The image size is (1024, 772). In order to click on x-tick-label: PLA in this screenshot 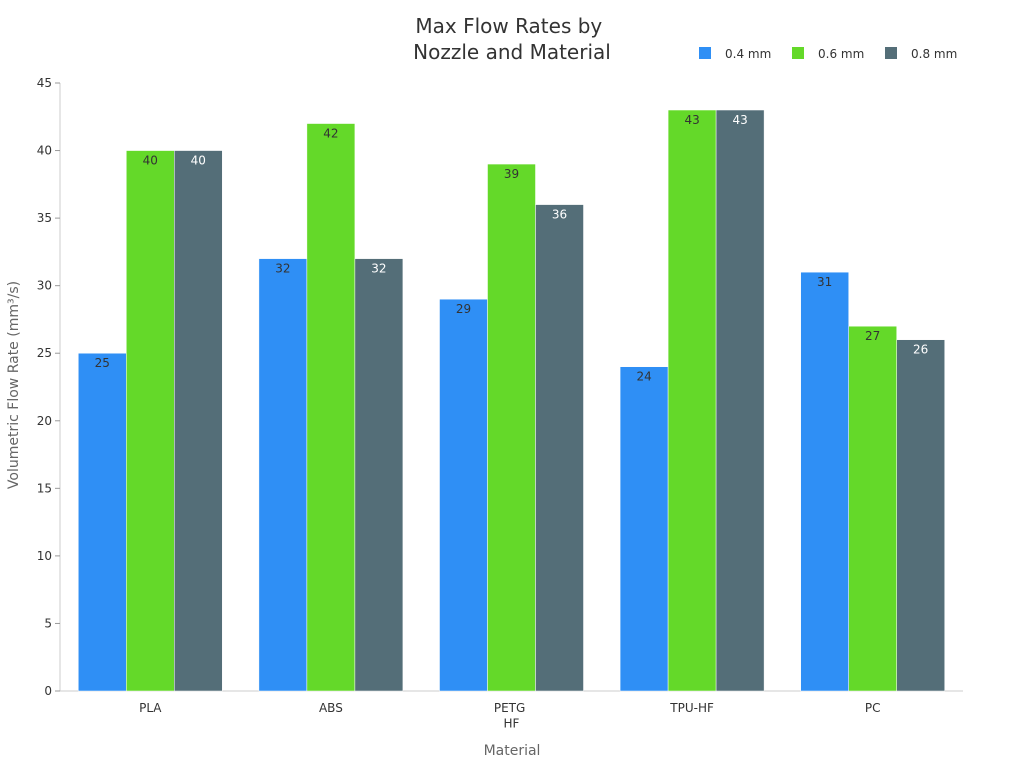, I will do `click(150, 708)`.